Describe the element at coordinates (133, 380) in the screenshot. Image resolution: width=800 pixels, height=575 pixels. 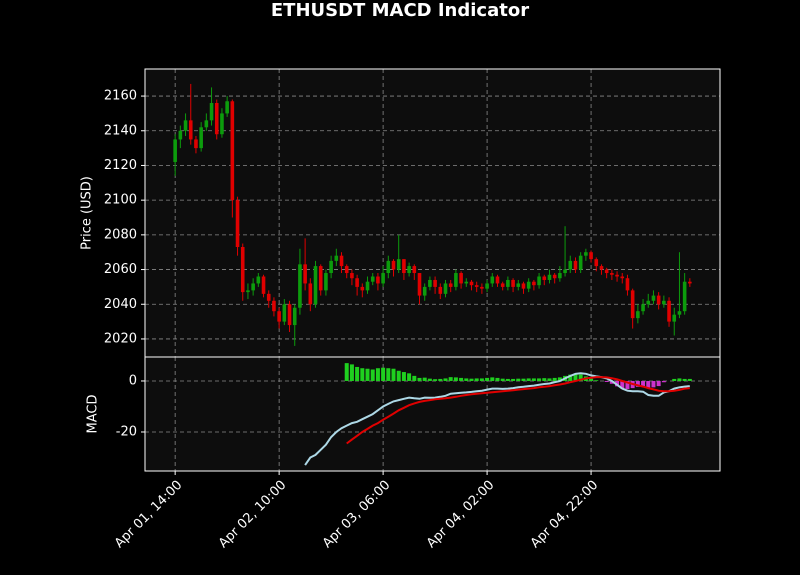
I see `y-tick-label: 0` at that location.